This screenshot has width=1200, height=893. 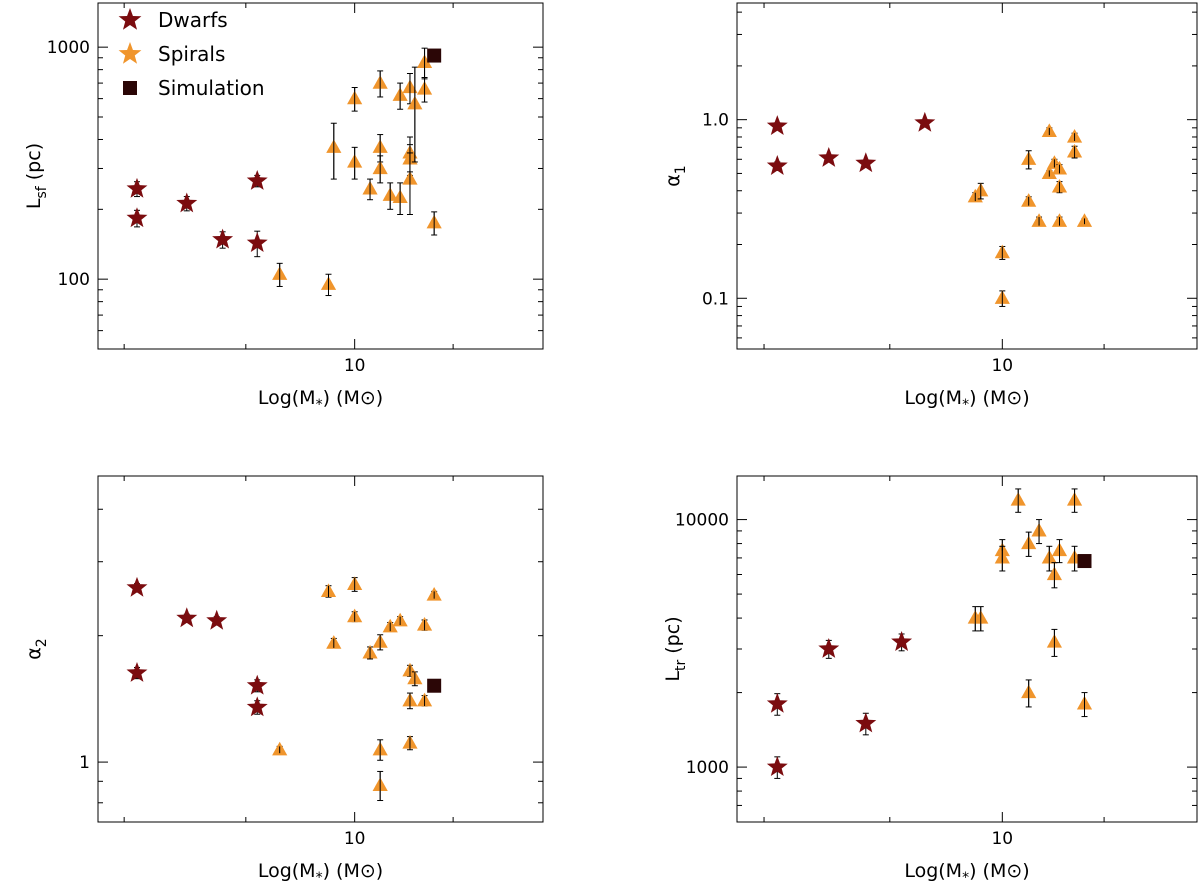 I want to click on legend: Dwarfs Spirals Simulation, so click(x=191, y=54).